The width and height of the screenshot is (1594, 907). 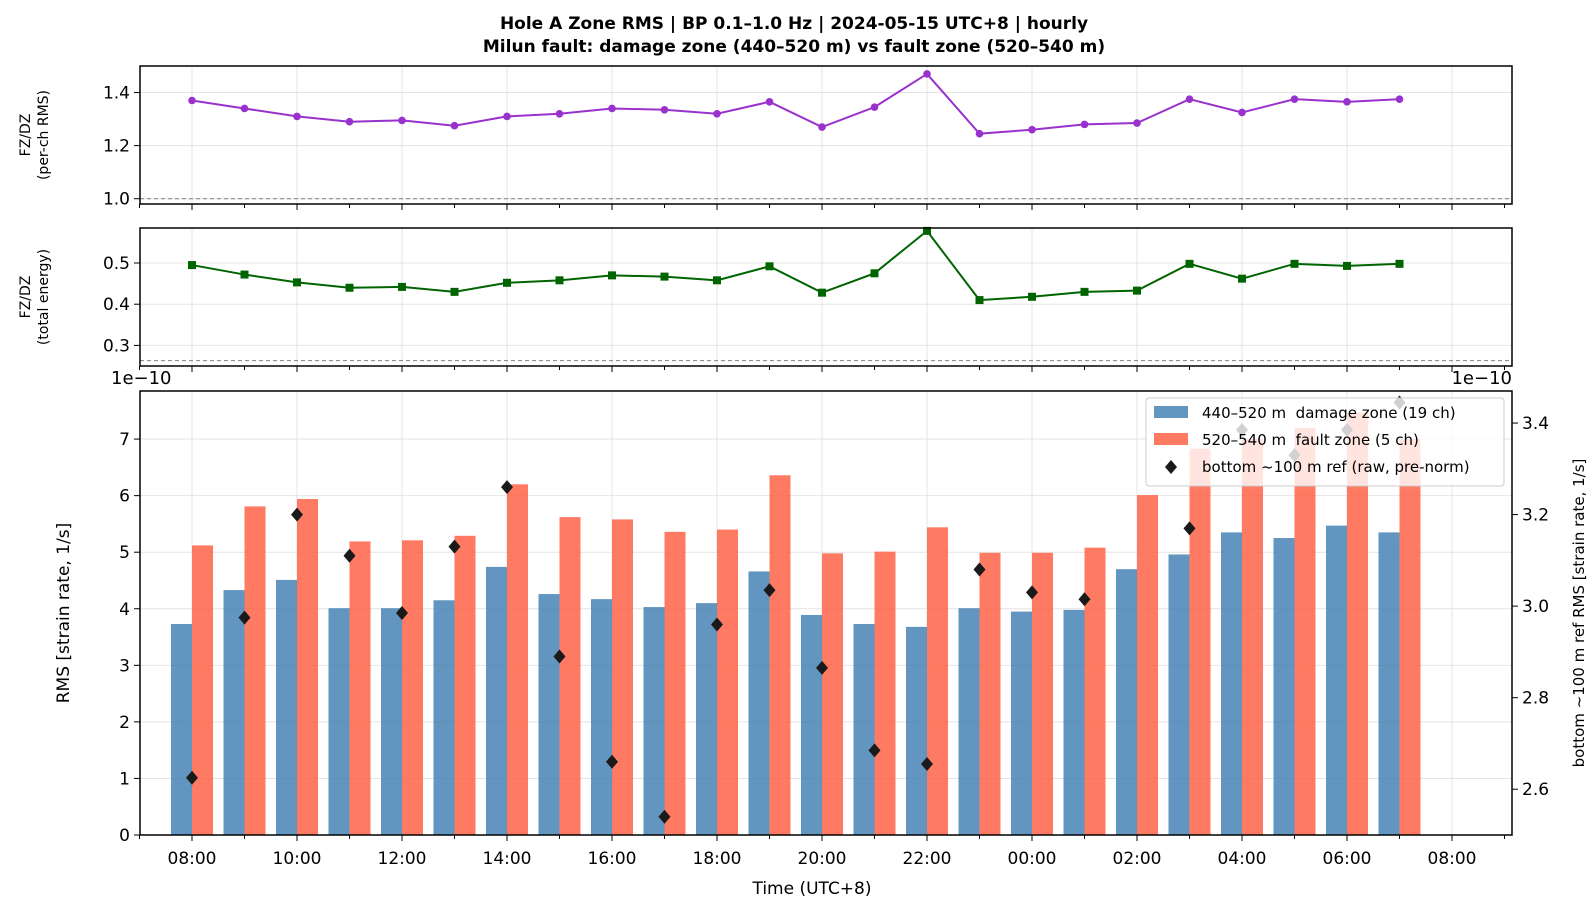 I want to click on legend-label-damage-zone: 440–520 m damage zone (19 ch), so click(x=1329, y=413).